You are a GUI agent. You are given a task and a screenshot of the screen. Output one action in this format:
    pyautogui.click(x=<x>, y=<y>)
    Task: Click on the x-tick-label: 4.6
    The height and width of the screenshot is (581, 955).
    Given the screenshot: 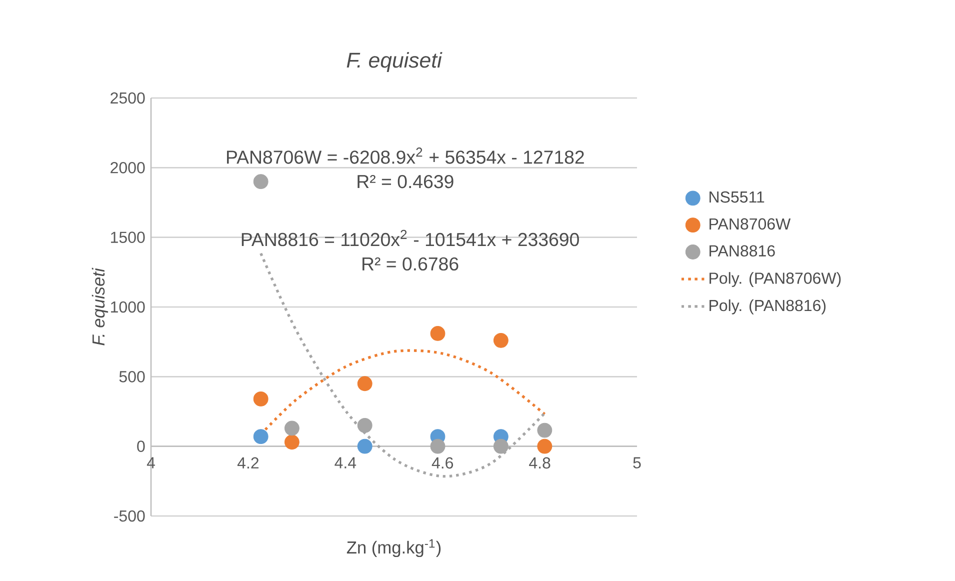 What is the action you would take?
    pyautogui.click(x=443, y=463)
    